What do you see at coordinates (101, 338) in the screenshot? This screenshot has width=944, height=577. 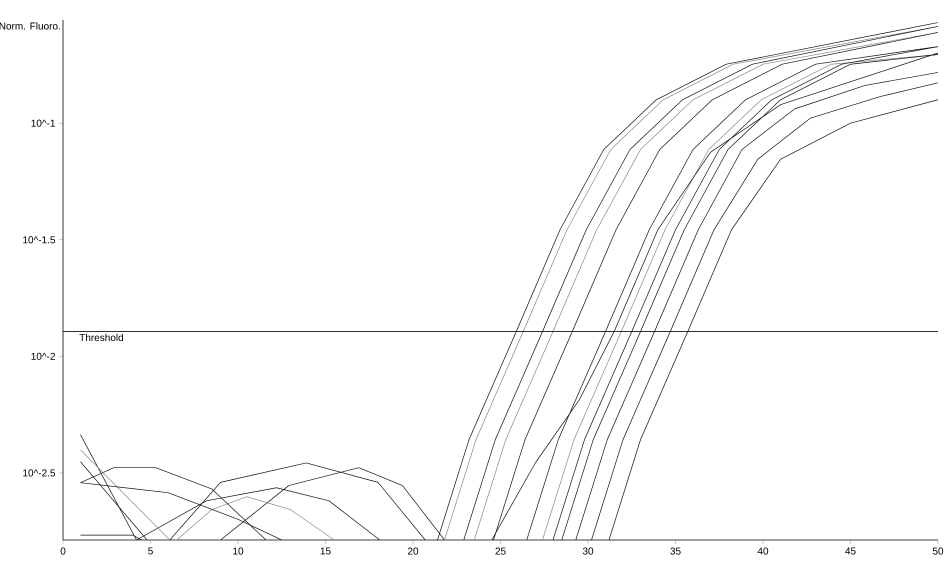 I see `ref-line-label: Threshold` at bounding box center [101, 338].